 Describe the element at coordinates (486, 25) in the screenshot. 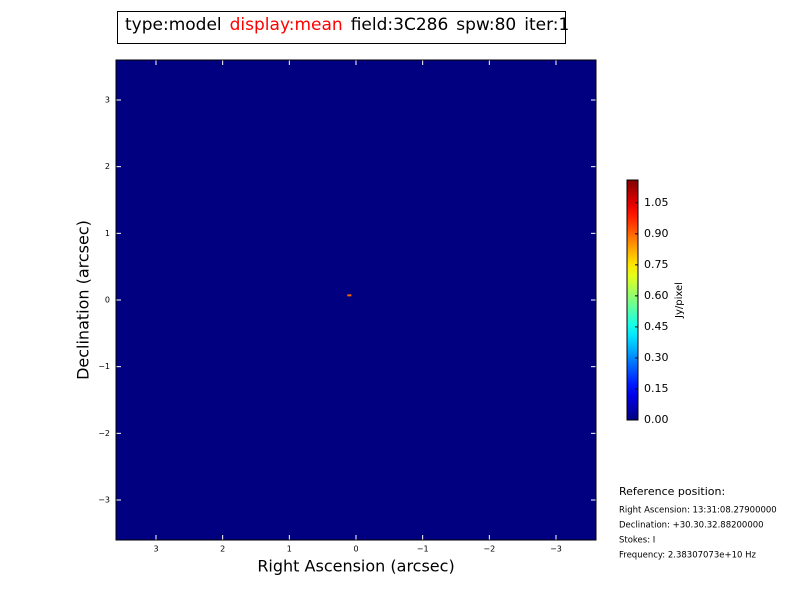

I see `title-part: spw:80` at that location.